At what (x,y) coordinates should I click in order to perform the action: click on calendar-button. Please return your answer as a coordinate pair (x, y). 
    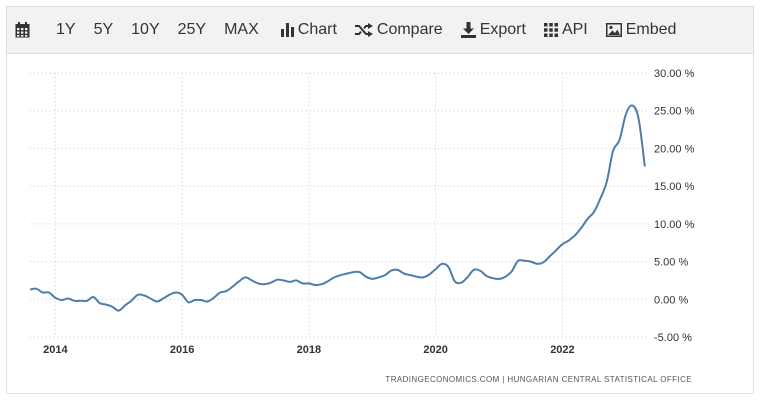
    Looking at the image, I should click on (24, 30).